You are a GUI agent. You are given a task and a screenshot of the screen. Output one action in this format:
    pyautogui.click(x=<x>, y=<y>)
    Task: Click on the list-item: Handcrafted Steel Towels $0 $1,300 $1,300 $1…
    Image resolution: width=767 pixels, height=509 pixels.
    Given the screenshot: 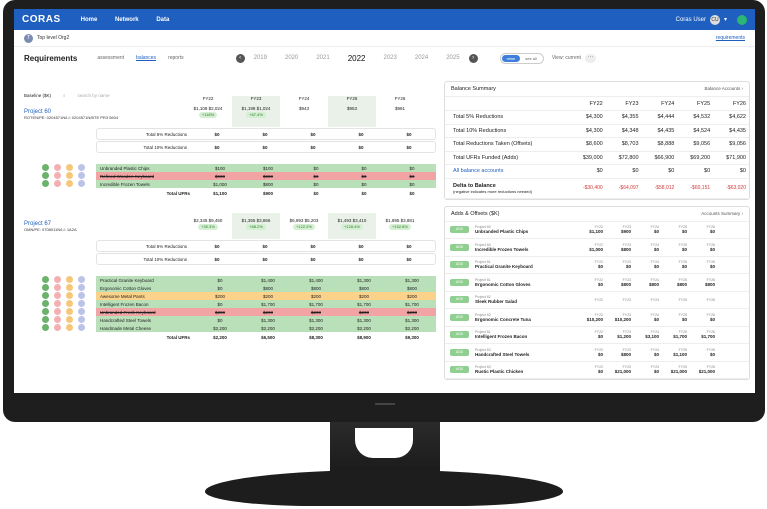 What is the action you would take?
    pyautogui.click(x=266, y=320)
    